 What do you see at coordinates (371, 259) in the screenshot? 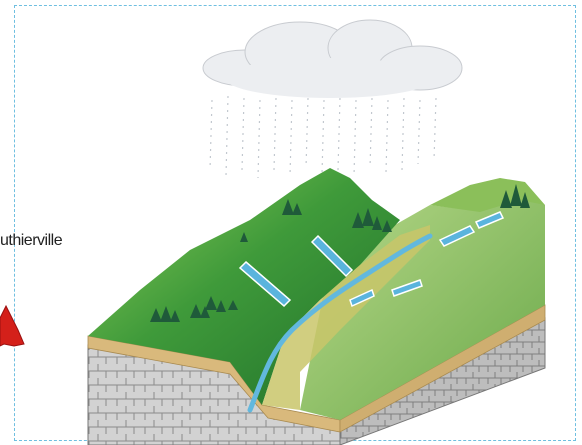
I see `runoff-arrow-icon` at bounding box center [371, 259].